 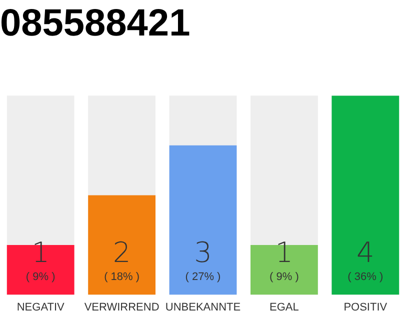 I want to click on x-tick-label: EGAL, so click(x=284, y=307).